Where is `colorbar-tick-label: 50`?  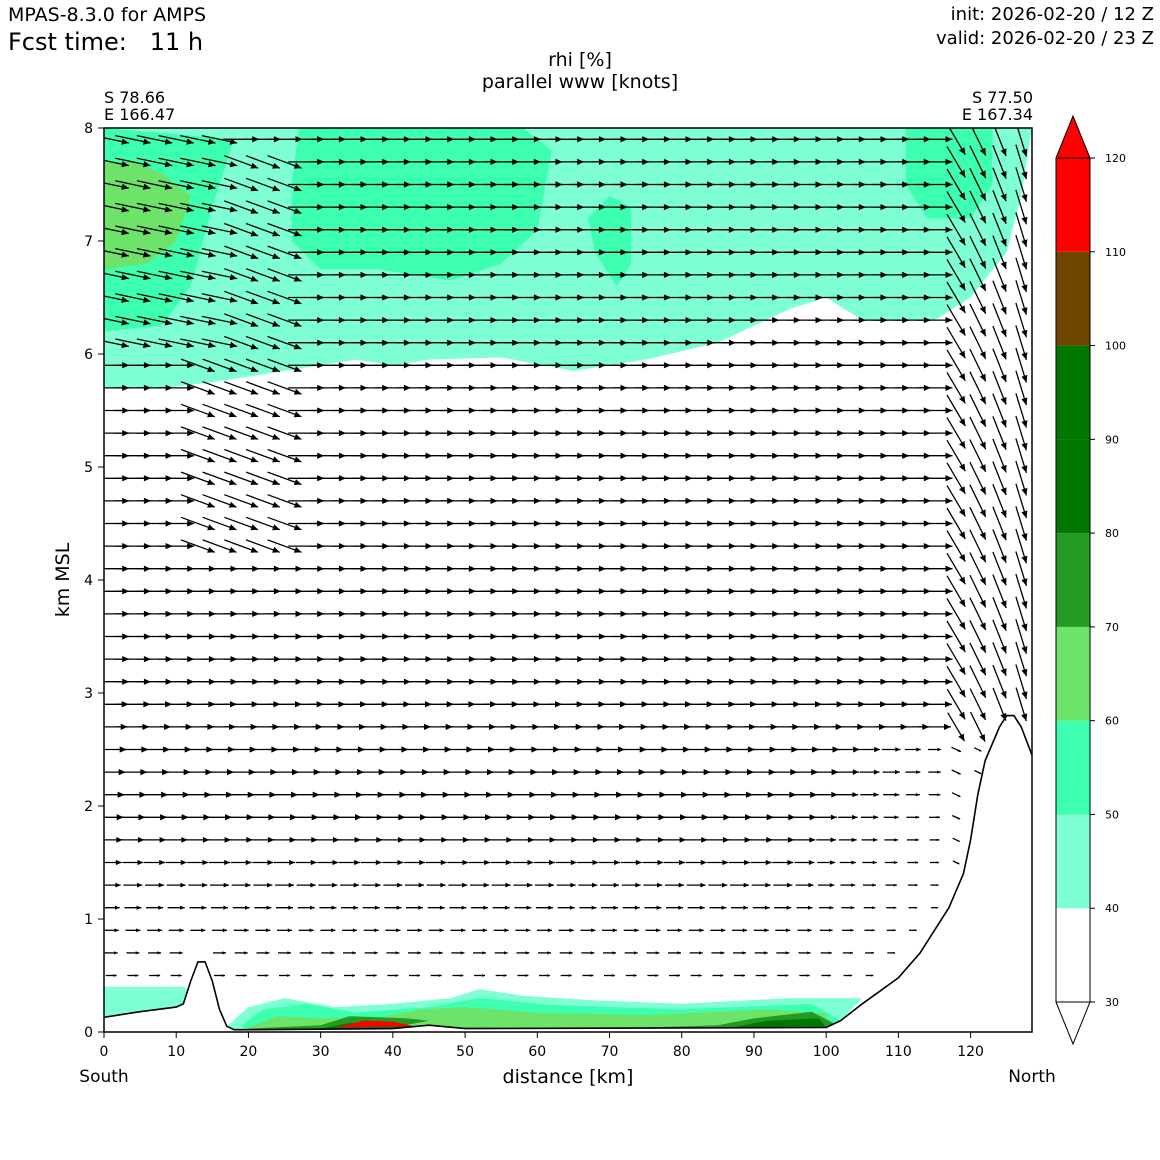
colorbar-tick-label: 50 is located at coordinates (1112, 814).